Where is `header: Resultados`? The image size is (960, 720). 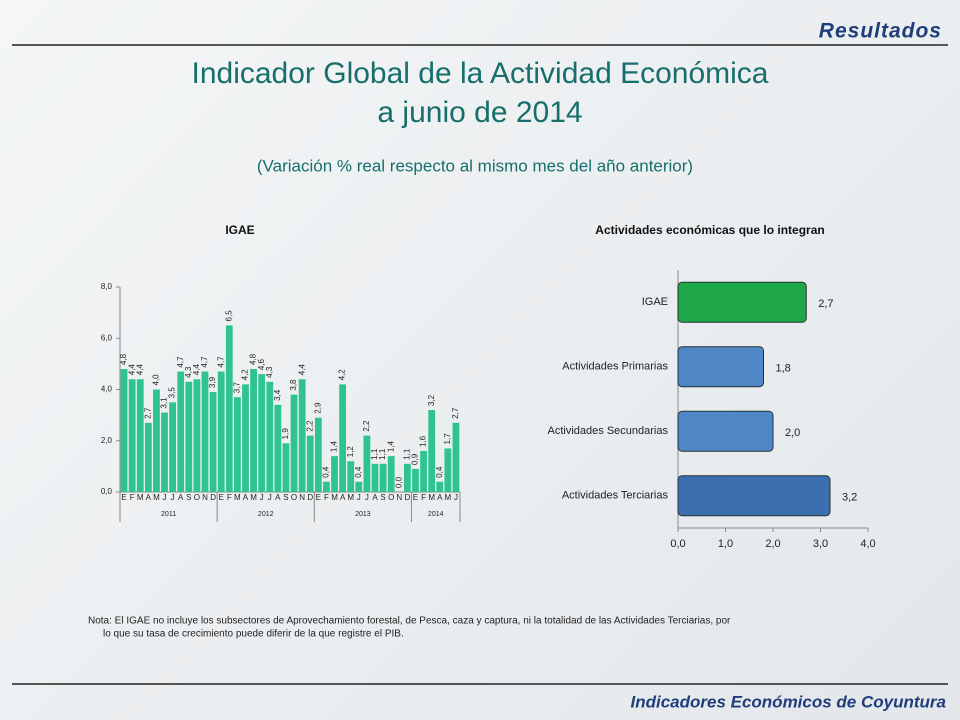 header: Resultados is located at coordinates (880, 31).